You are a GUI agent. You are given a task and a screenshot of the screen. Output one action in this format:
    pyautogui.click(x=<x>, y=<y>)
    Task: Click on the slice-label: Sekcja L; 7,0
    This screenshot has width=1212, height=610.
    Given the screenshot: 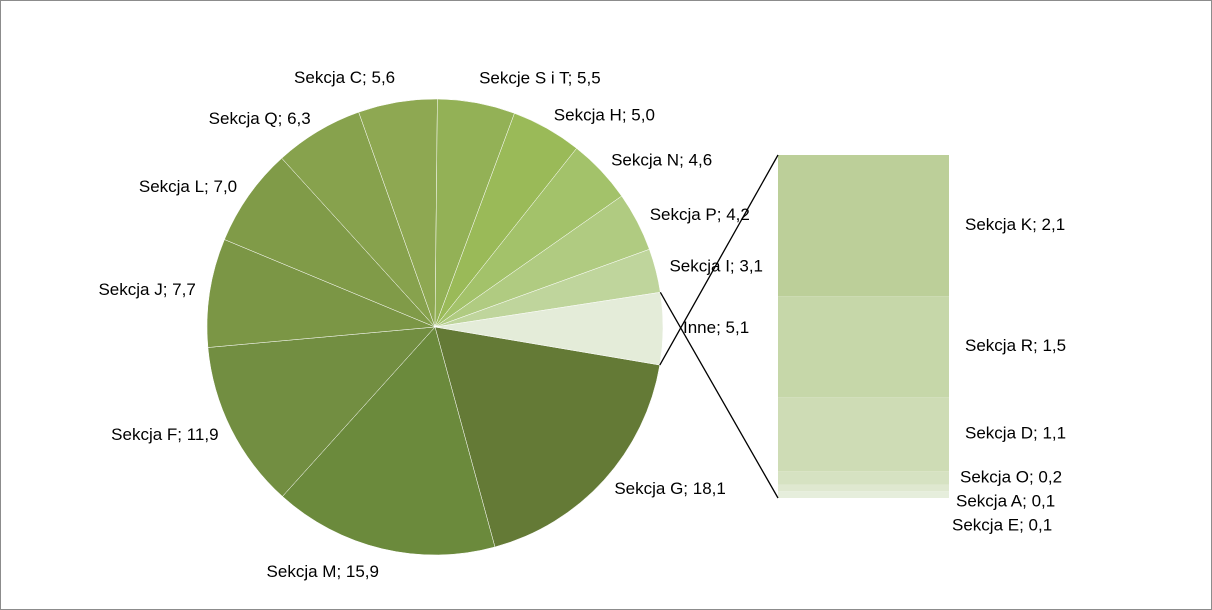 What is the action you would take?
    pyautogui.click(x=188, y=186)
    